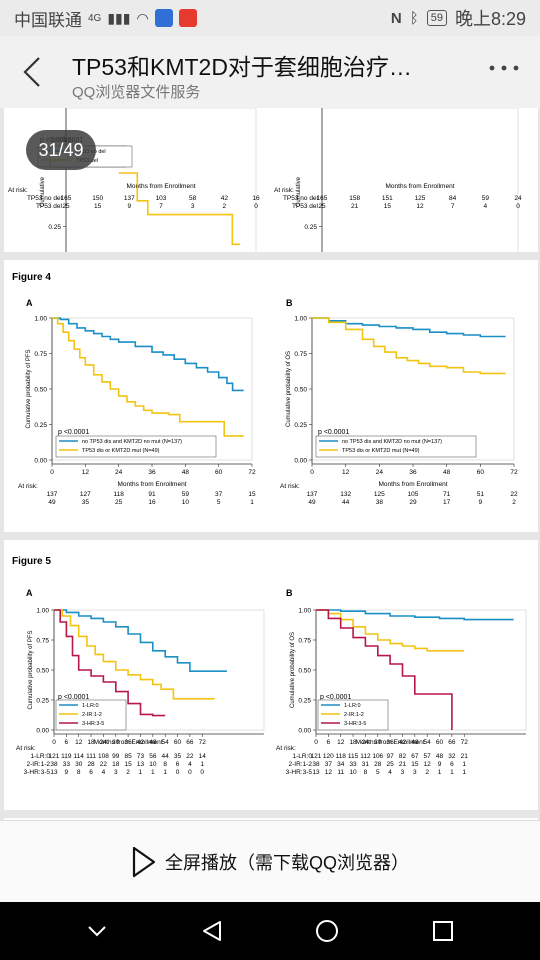 Image resolution: width=540 pixels, height=960 pixels. What do you see at coordinates (193, 198) in the screenshot?
I see `risk-value: 58` at bounding box center [193, 198].